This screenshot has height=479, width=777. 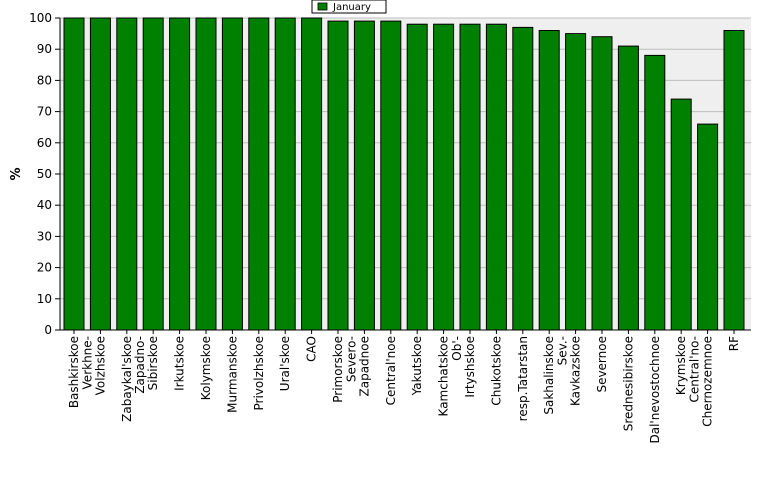 What do you see at coordinates (602, 364) in the screenshot?
I see `x-tick-label: Severnoe` at bounding box center [602, 364].